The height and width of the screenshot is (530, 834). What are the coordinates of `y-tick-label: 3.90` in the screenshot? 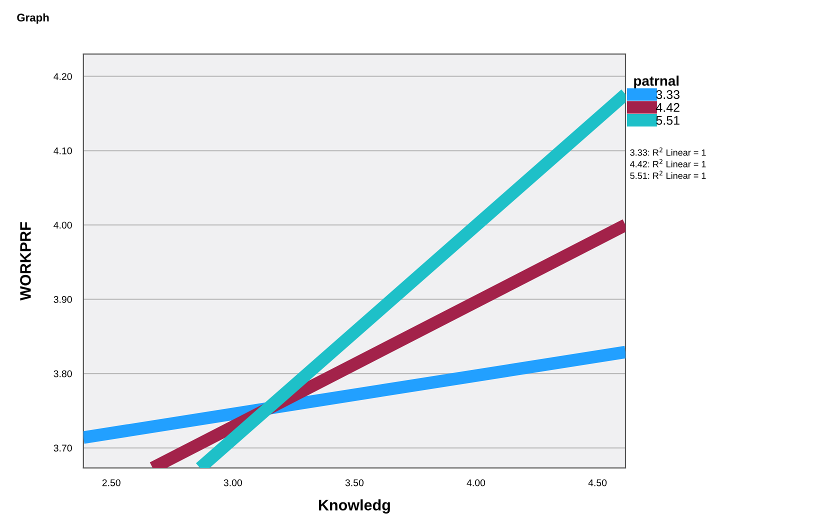 It's located at (63, 299).